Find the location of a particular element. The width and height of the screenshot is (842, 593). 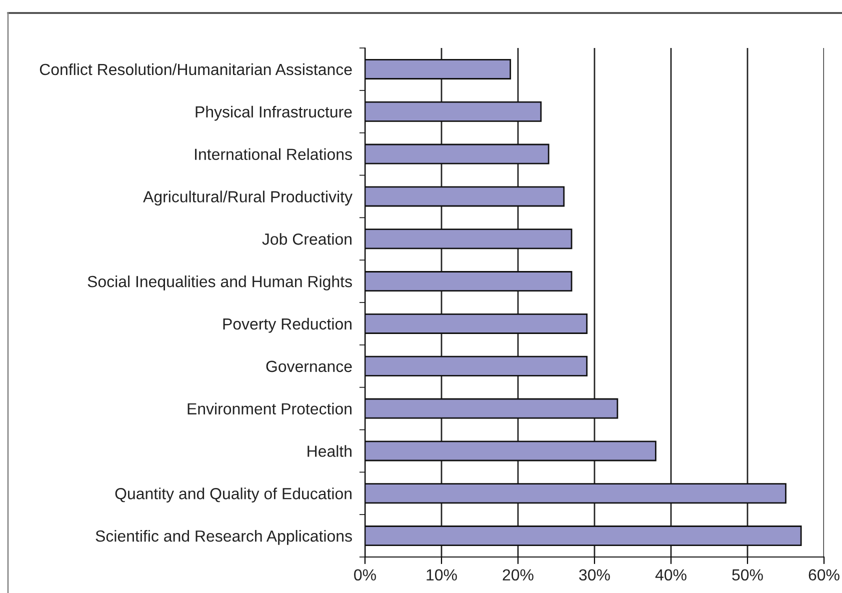

x-tick-label: 10% is located at coordinates (441, 575).